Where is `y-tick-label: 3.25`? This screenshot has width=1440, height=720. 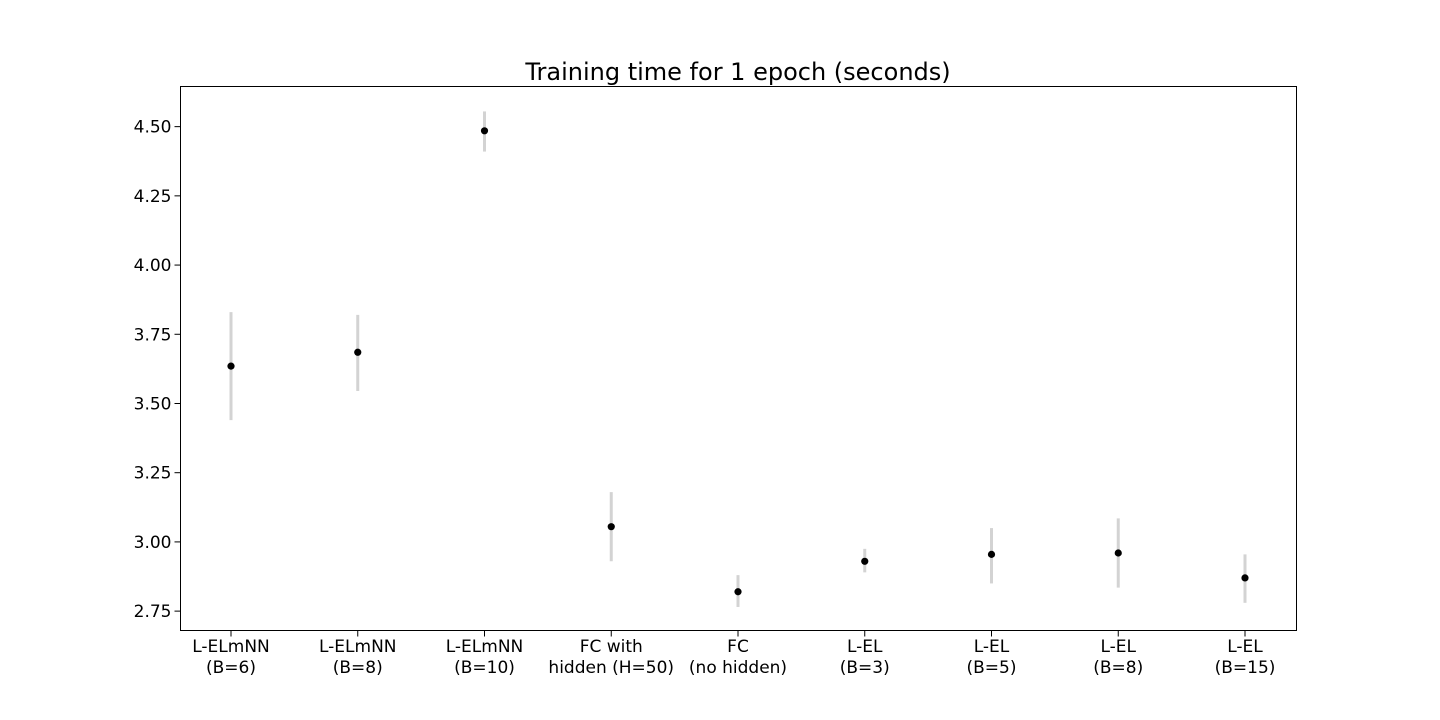
y-tick-label: 3.25 is located at coordinates (153, 474).